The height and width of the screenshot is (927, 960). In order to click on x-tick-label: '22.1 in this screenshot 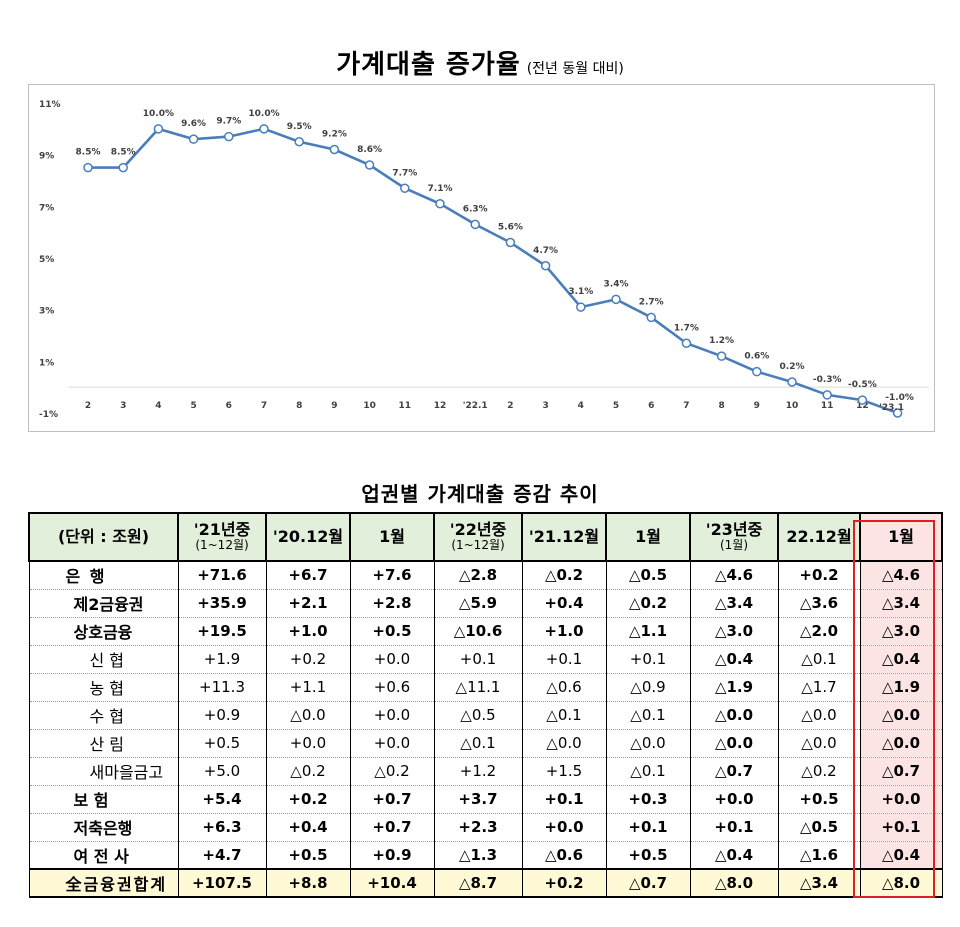, I will do `click(475, 406)`.